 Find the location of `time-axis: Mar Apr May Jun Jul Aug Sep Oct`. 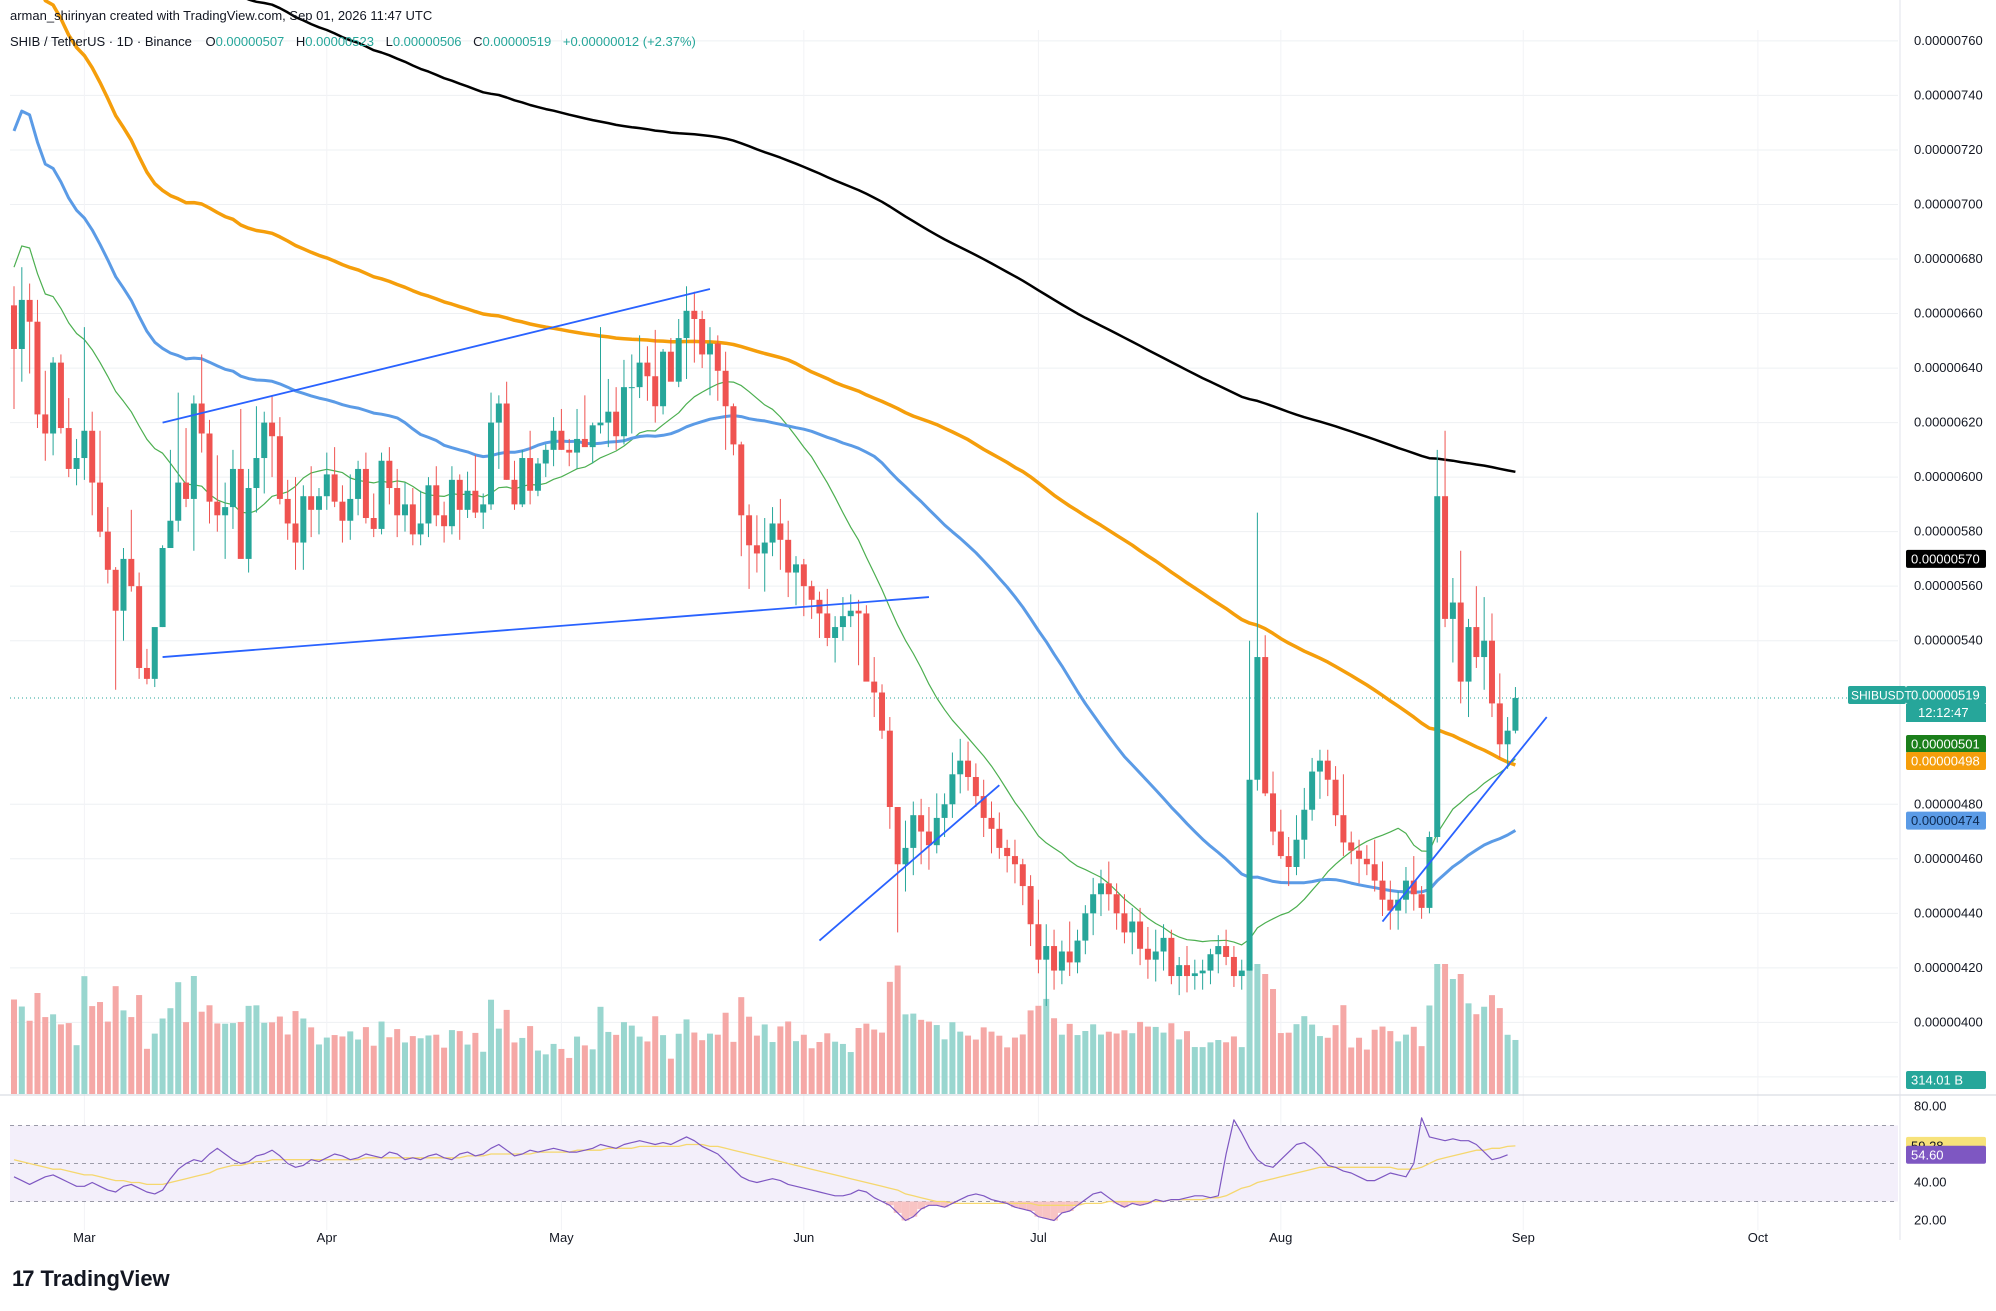

time-axis: Mar Apr May Jun Jul Aug Sep Oct is located at coordinates (920, 1237).